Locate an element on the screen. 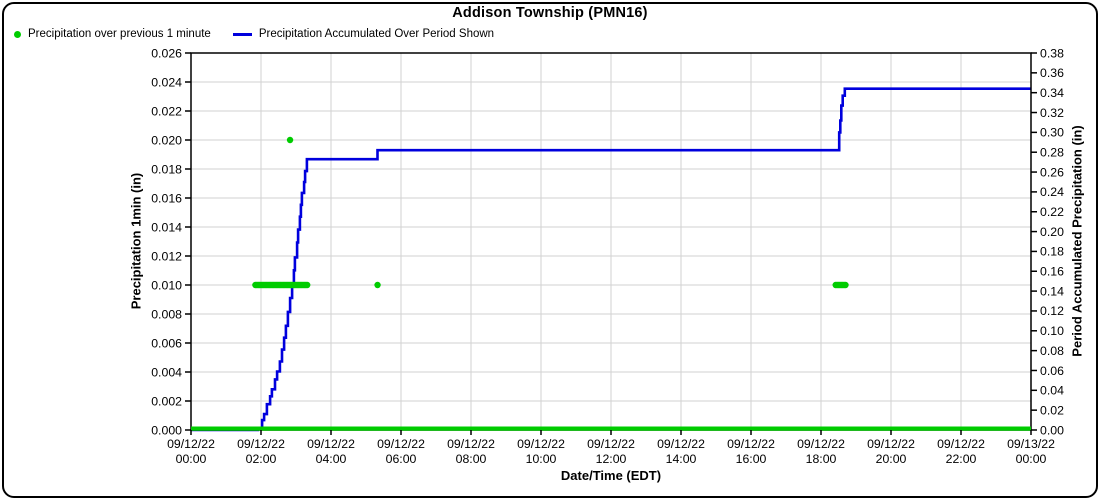 The width and height of the screenshot is (1100, 500). svg-text: 0.002 is located at coordinates (166, 401).